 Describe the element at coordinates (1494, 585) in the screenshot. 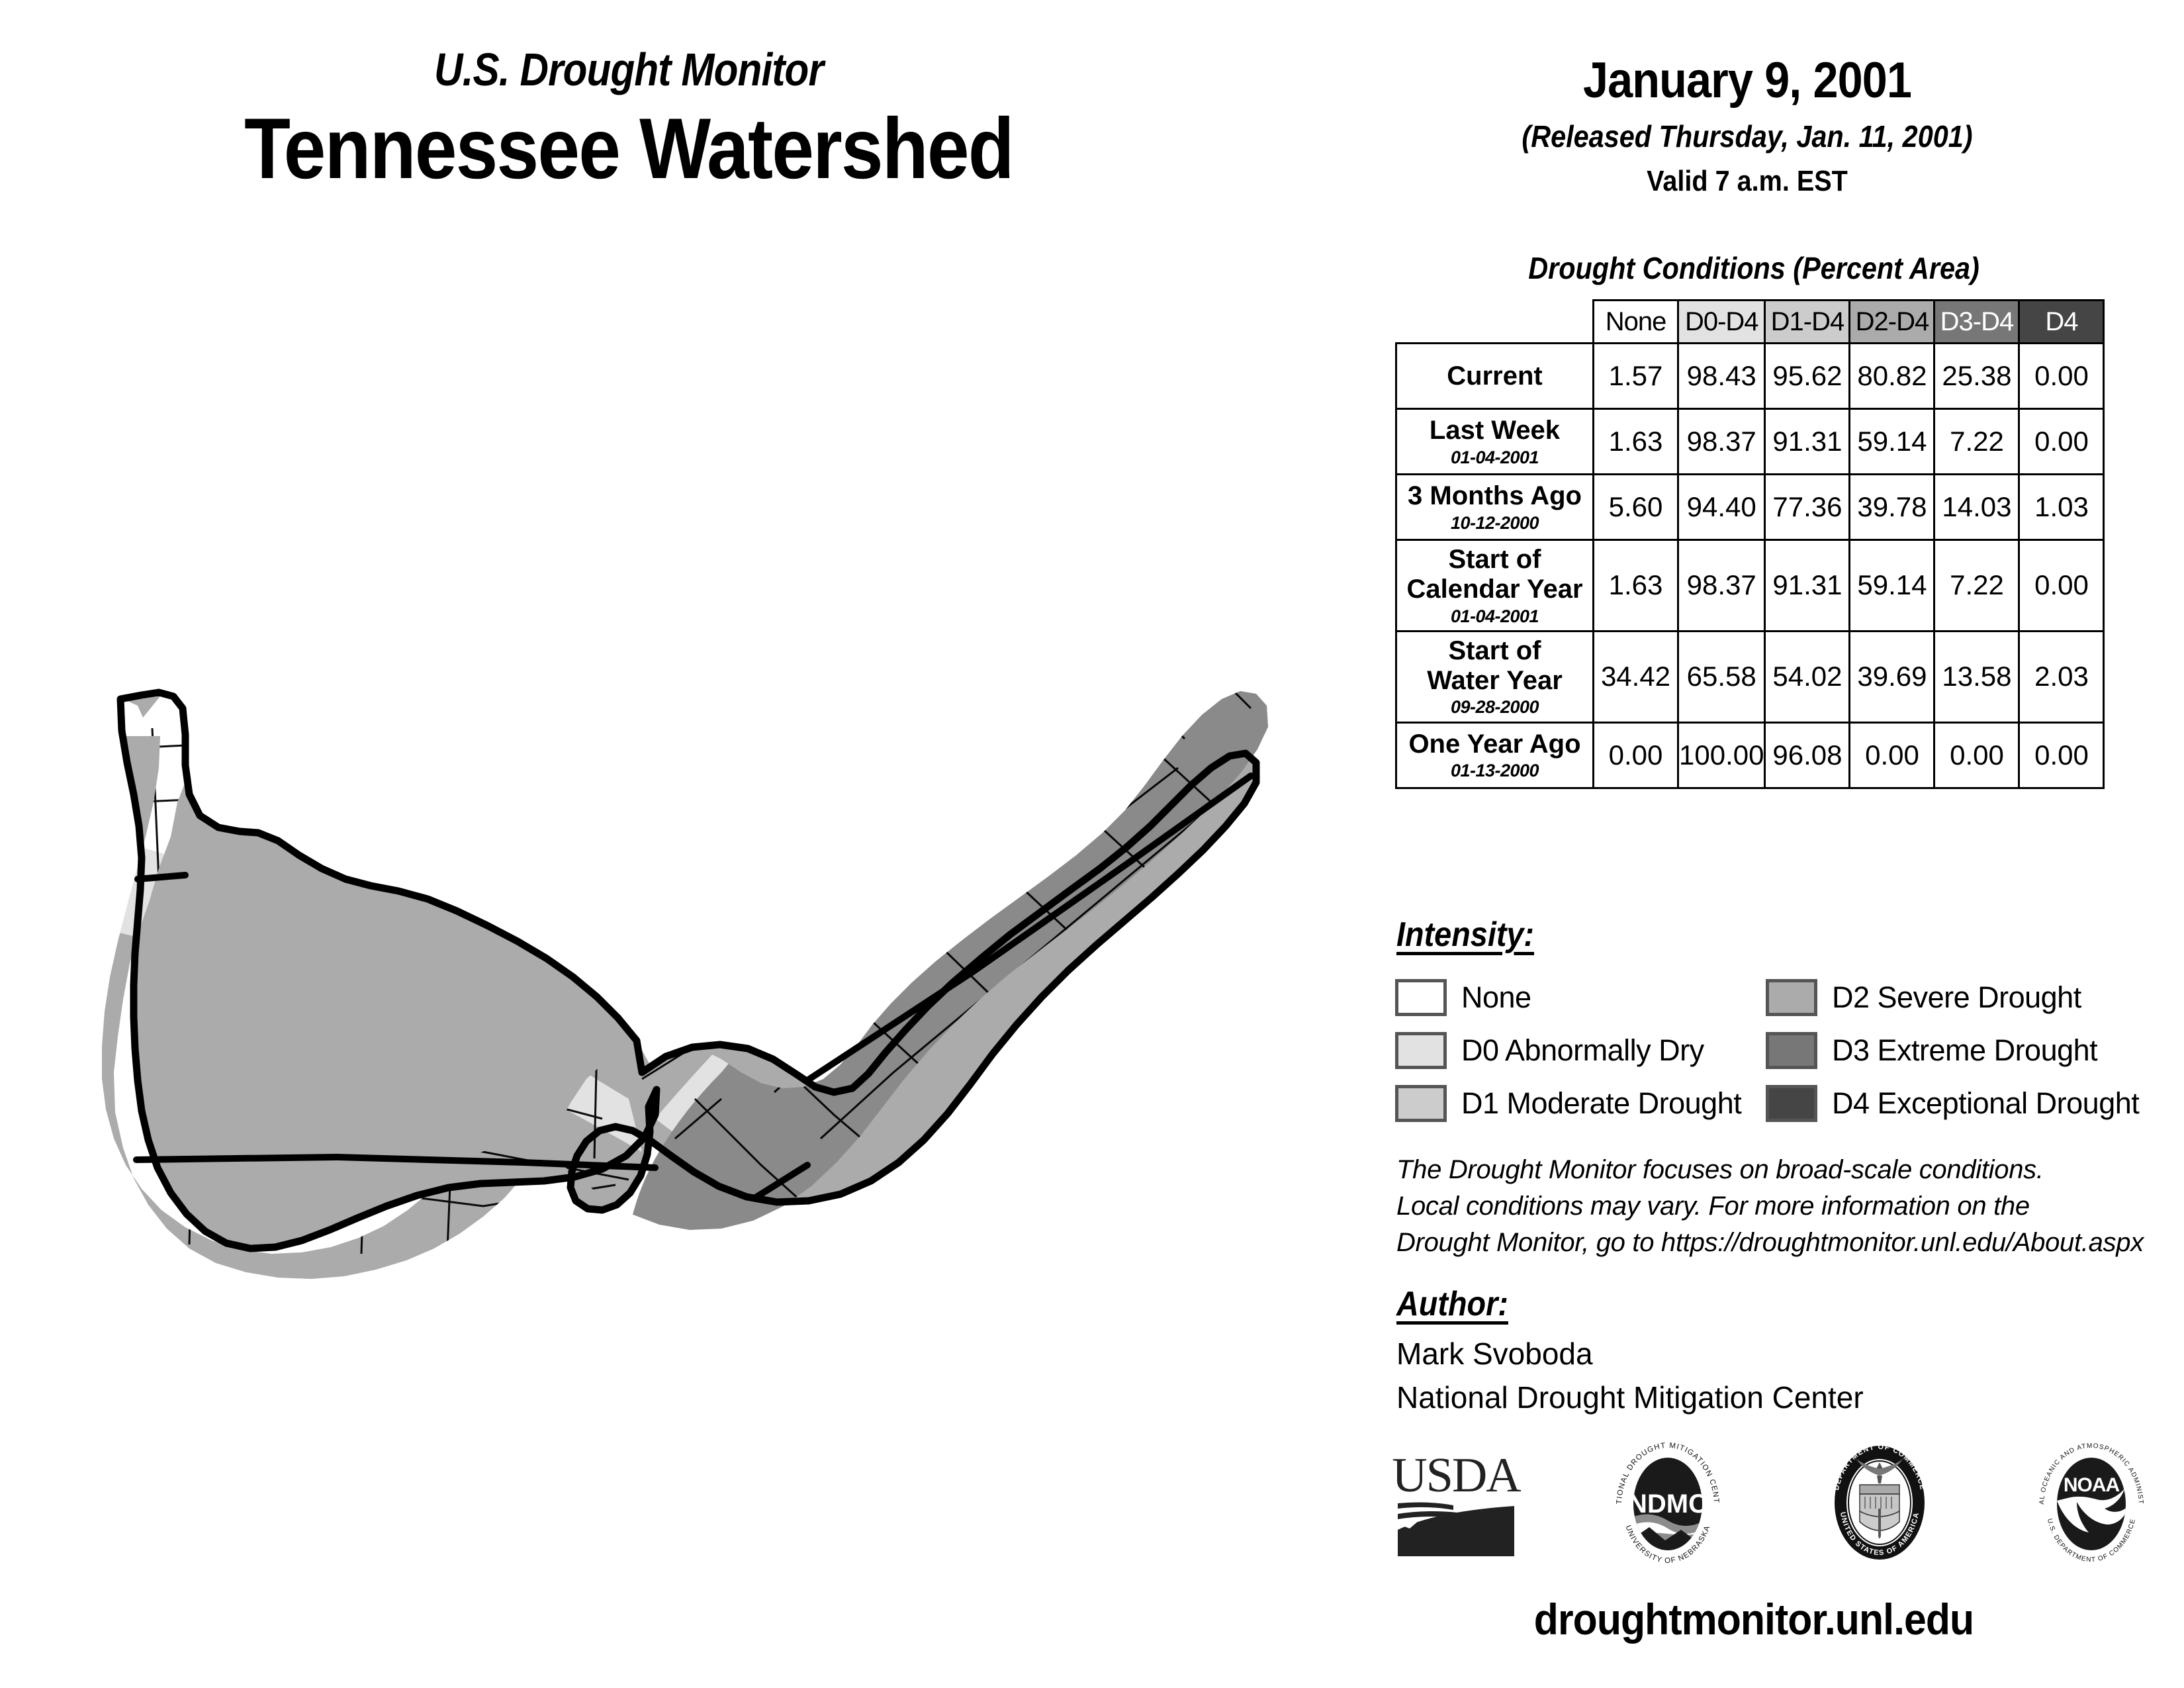

I see `table-row-label: Start of Calendar Year 01-04-2001` at that location.